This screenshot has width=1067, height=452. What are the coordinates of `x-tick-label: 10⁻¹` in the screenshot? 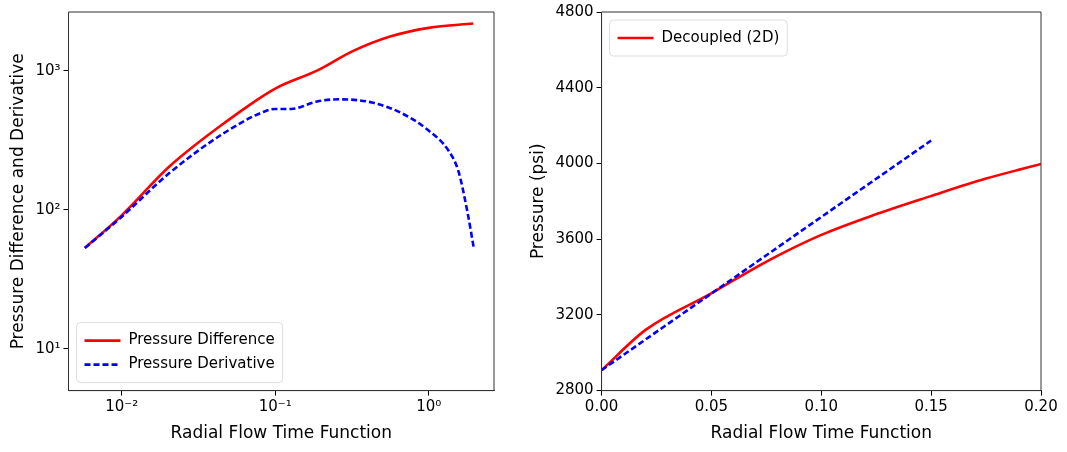 It's located at (275, 406).